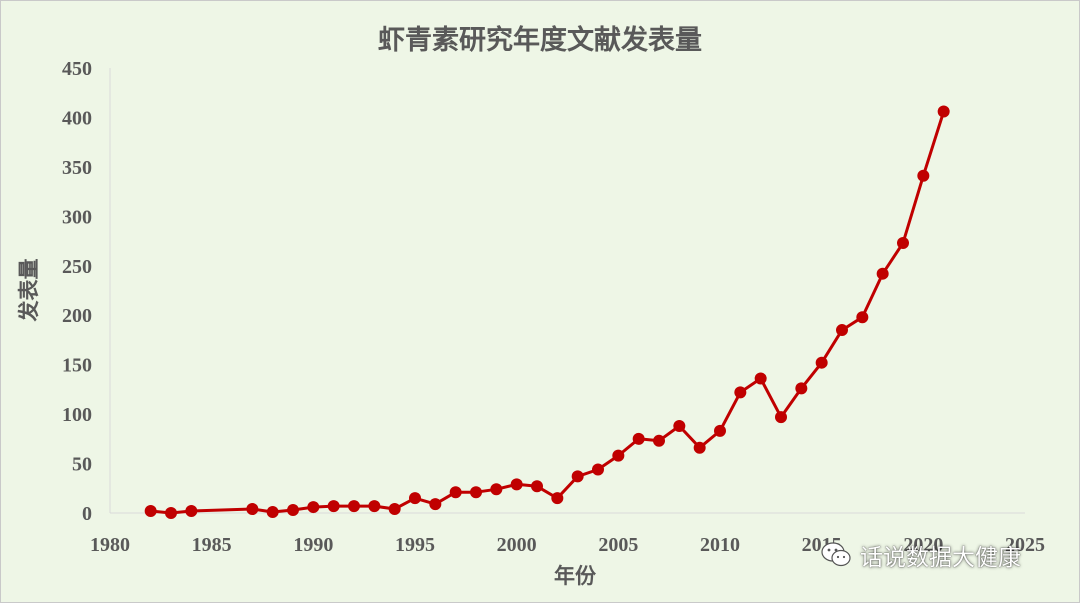  Describe the element at coordinates (517, 545) in the screenshot. I see `x-tick-label: 2000` at that location.